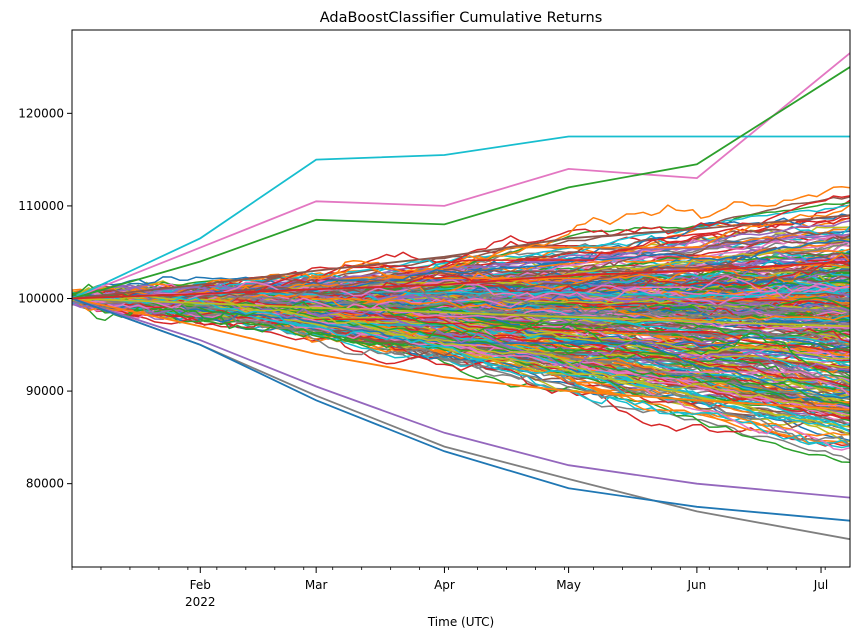 This screenshot has height=638, width=857. I want to click on x-tick-label: Apr, so click(444, 585).